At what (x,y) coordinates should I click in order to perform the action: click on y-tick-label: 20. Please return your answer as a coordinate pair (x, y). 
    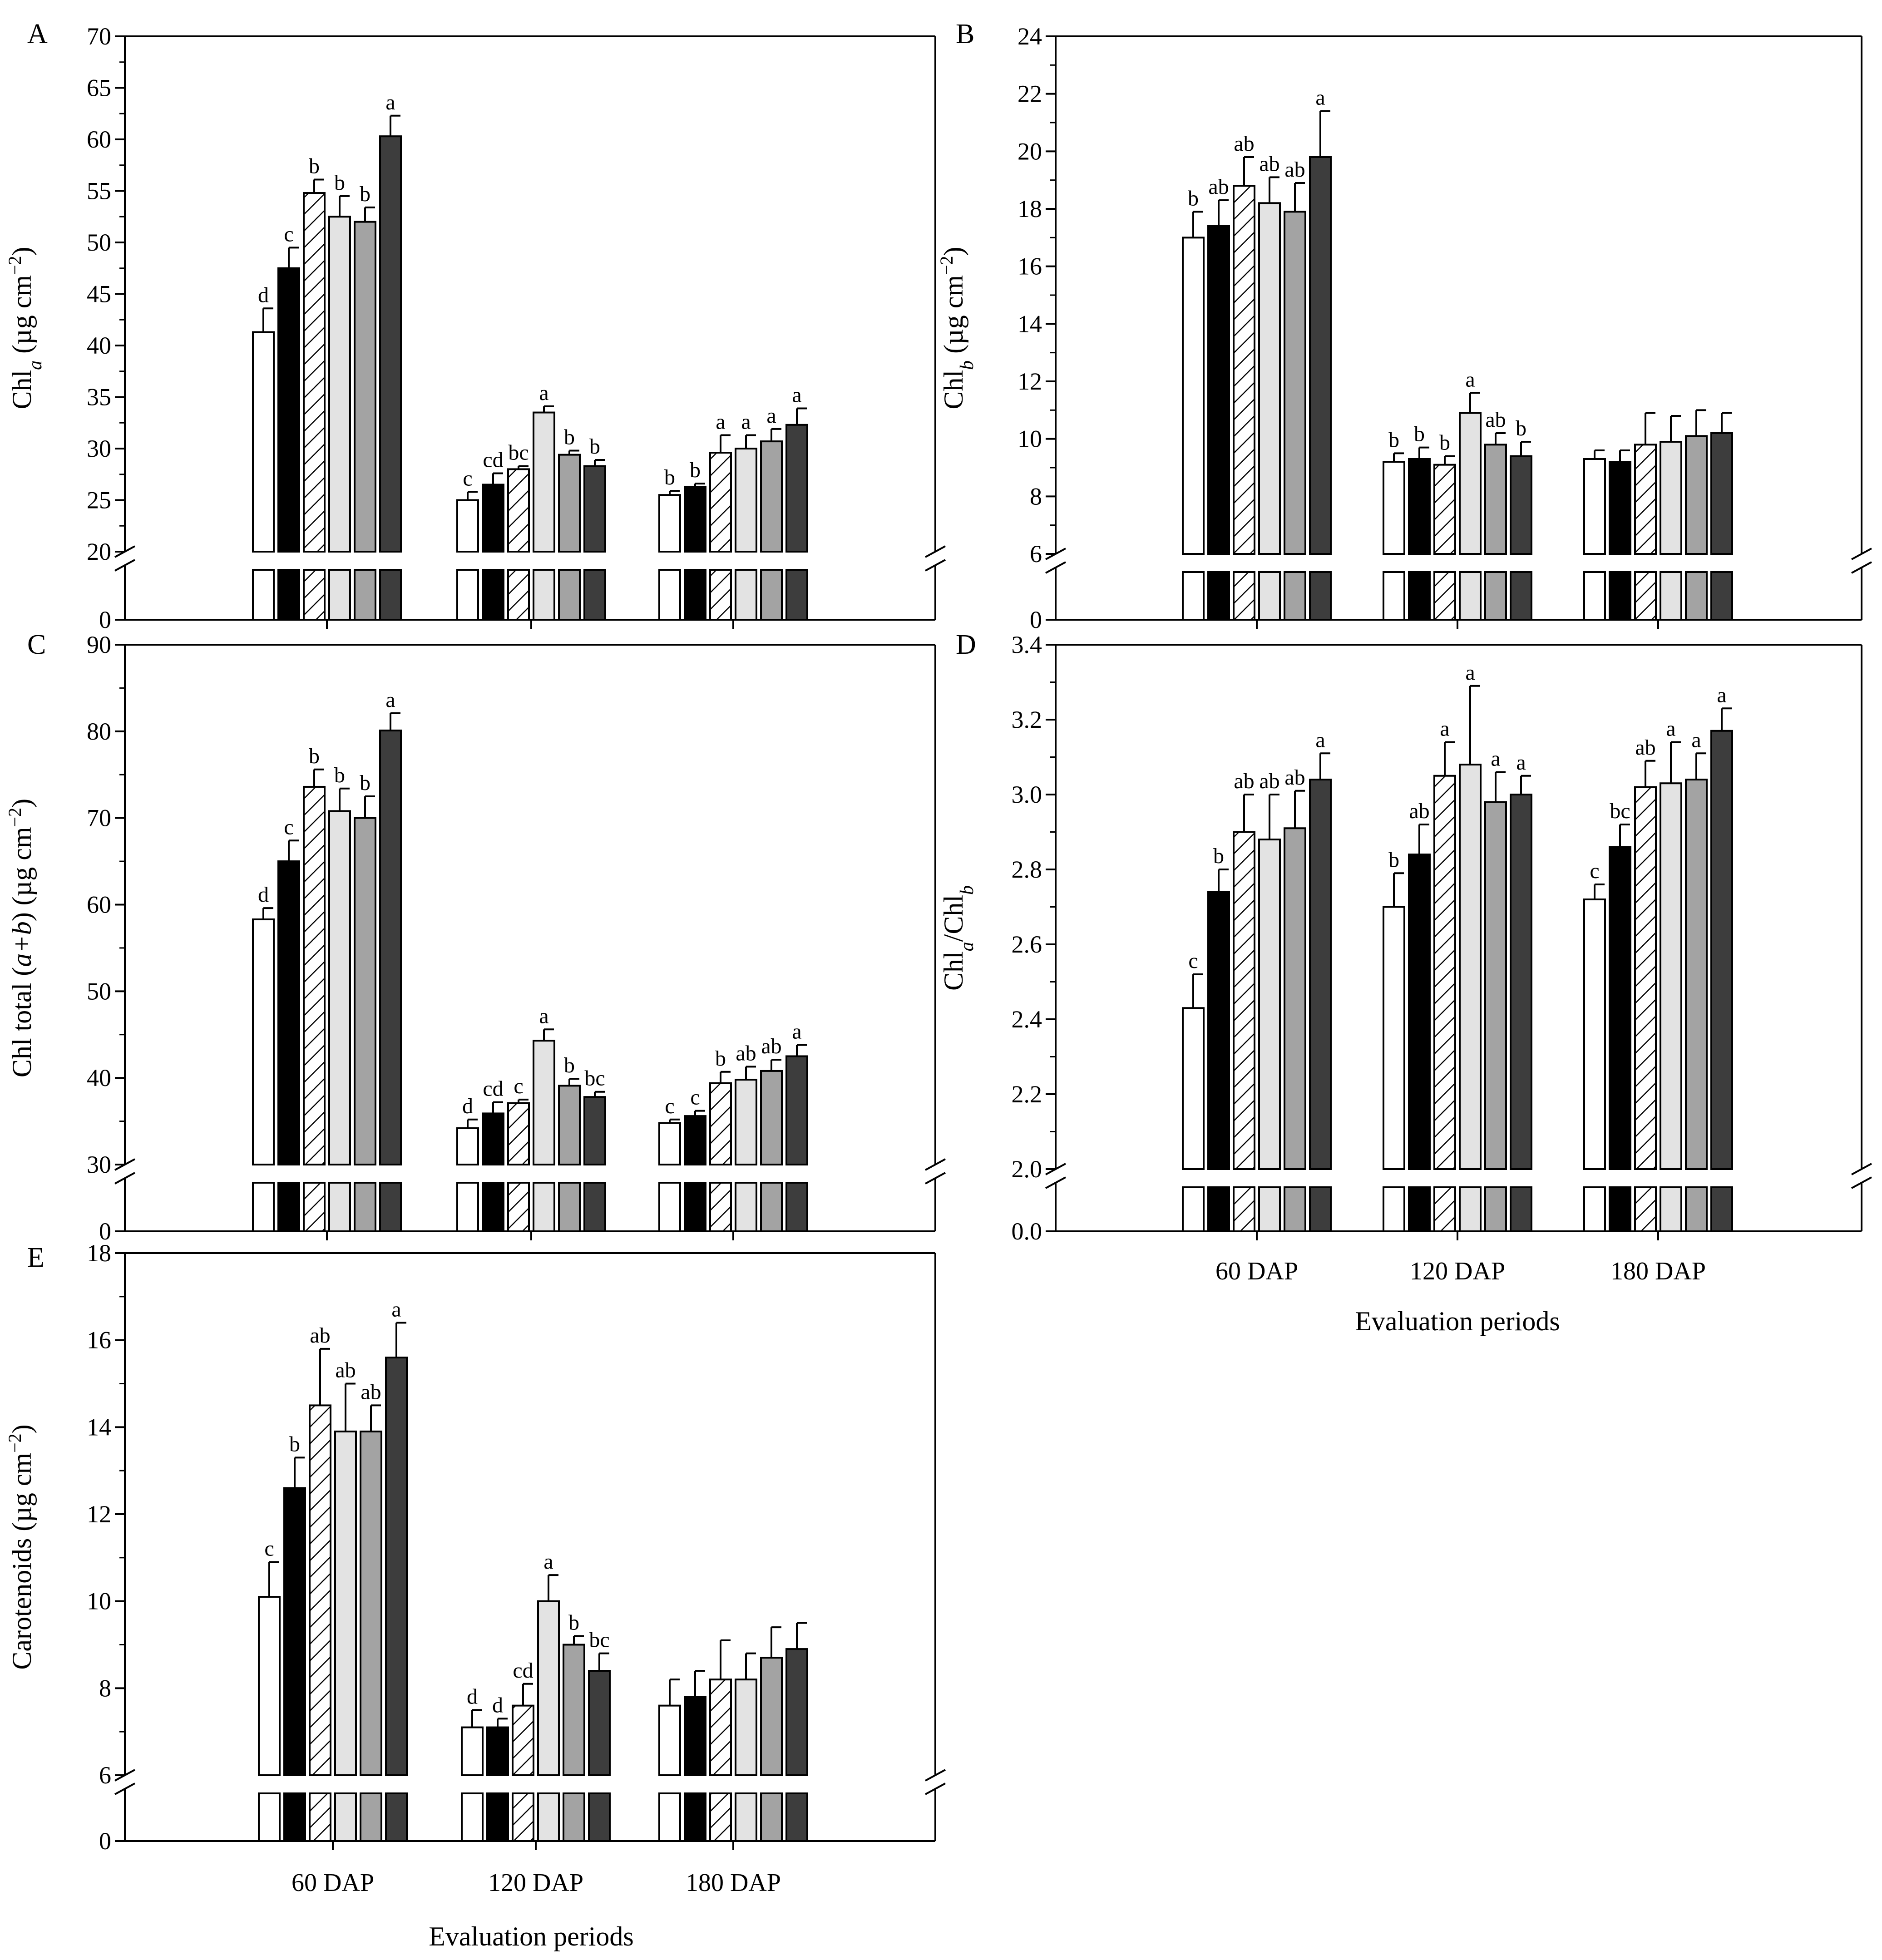
    Looking at the image, I should click on (1030, 151).